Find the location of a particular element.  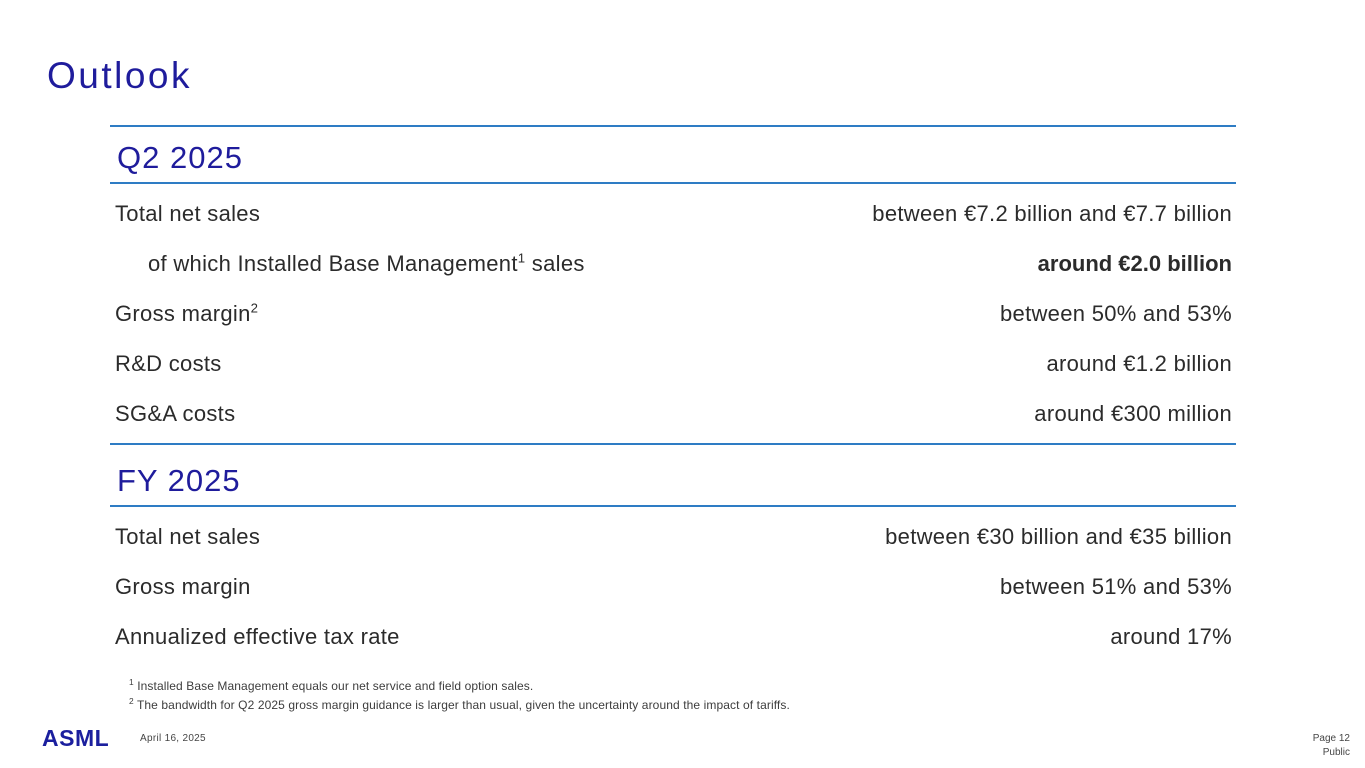

footnote-sup: 1 is located at coordinates (131, 682).